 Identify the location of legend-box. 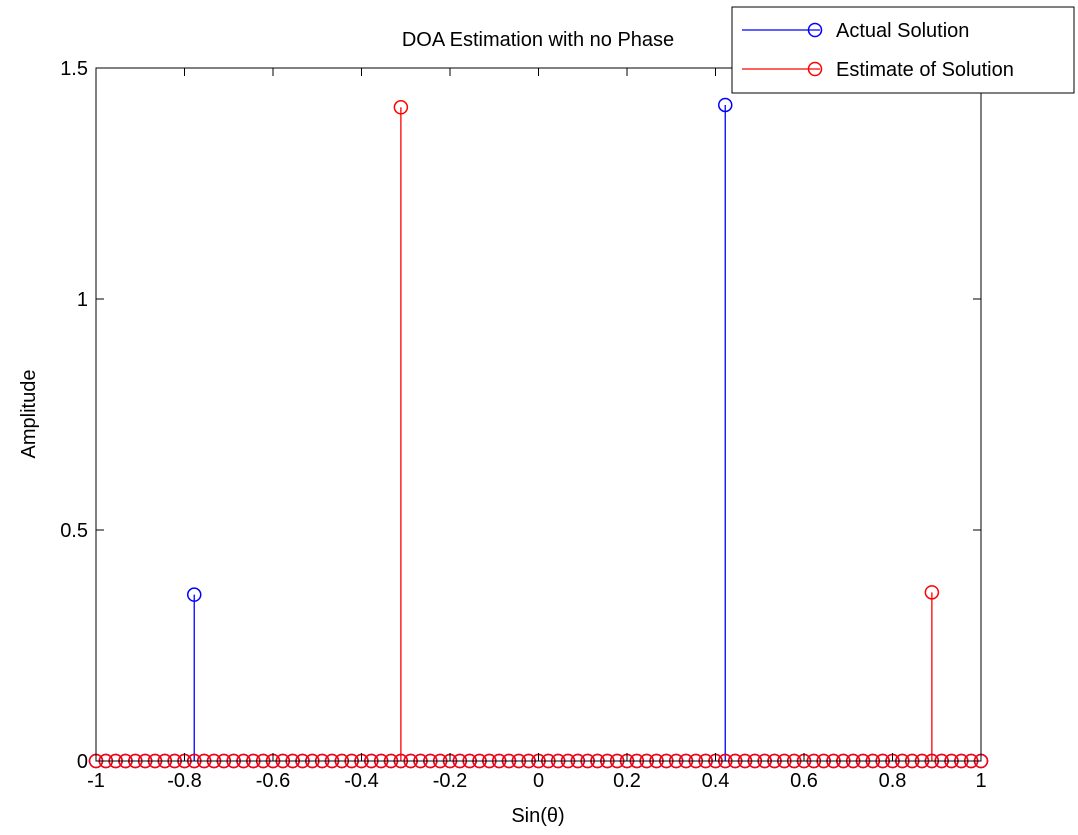
(903, 50).